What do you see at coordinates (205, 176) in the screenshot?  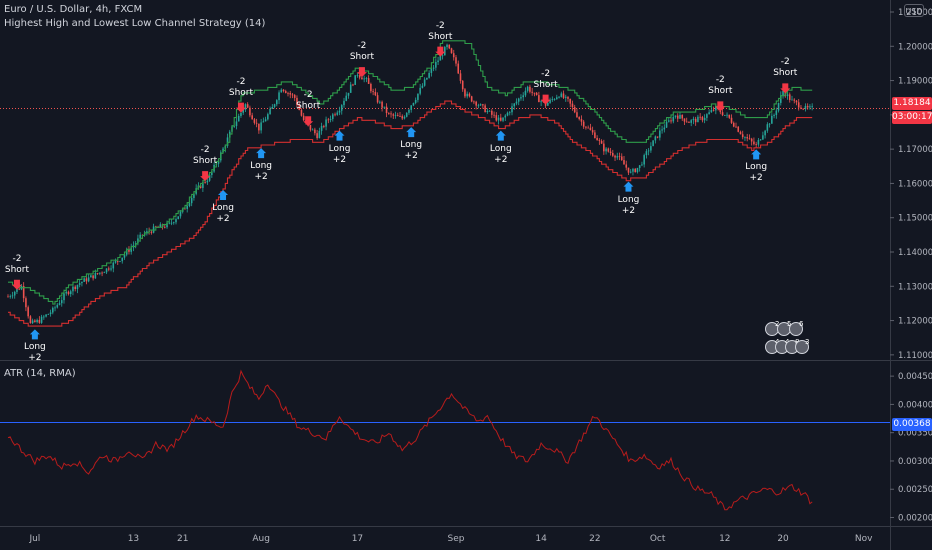 I see `short-arrow-icon` at bounding box center [205, 176].